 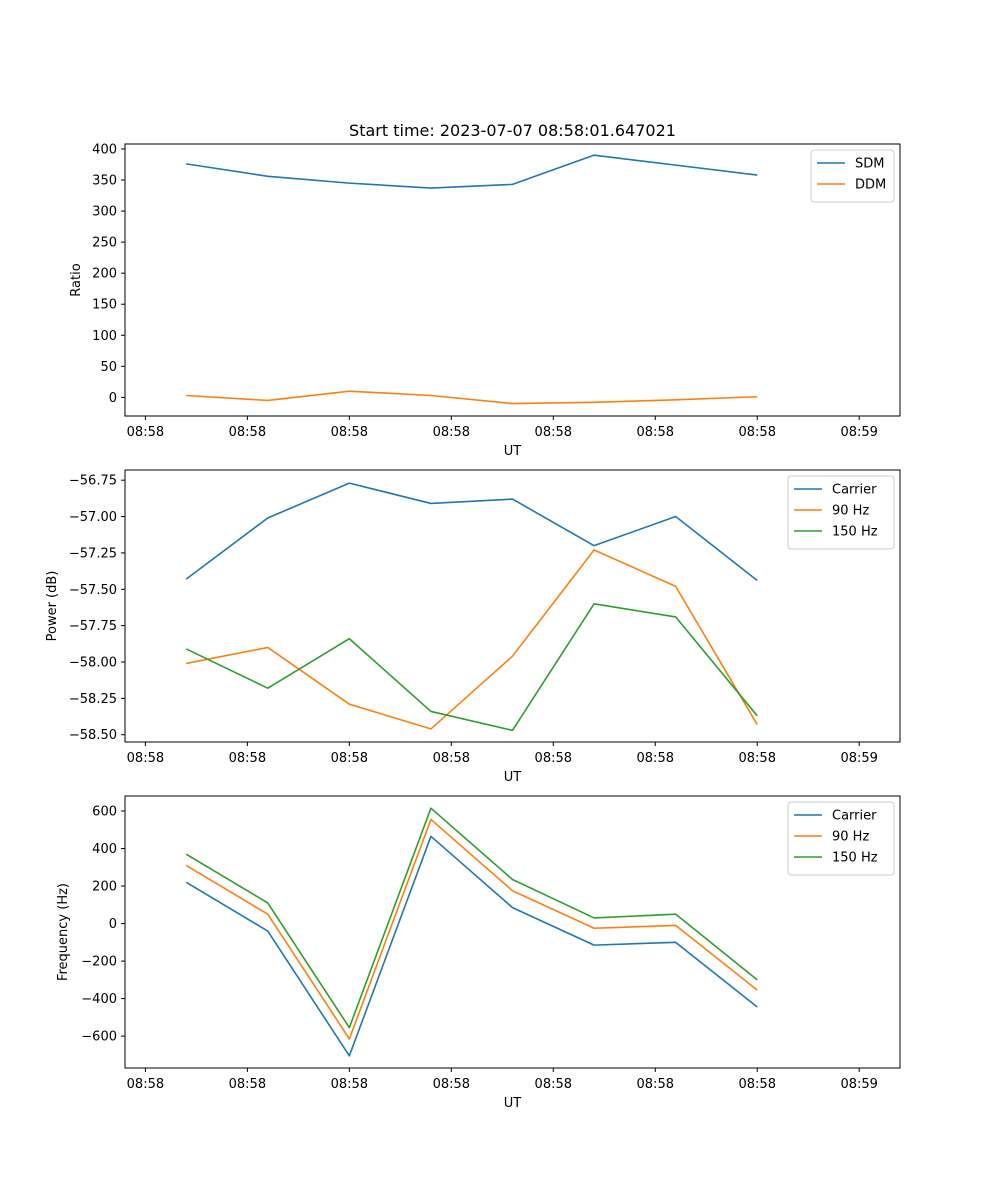 What do you see at coordinates (104, 212) in the screenshot?
I see `ratio-y-tick-label: 300` at bounding box center [104, 212].